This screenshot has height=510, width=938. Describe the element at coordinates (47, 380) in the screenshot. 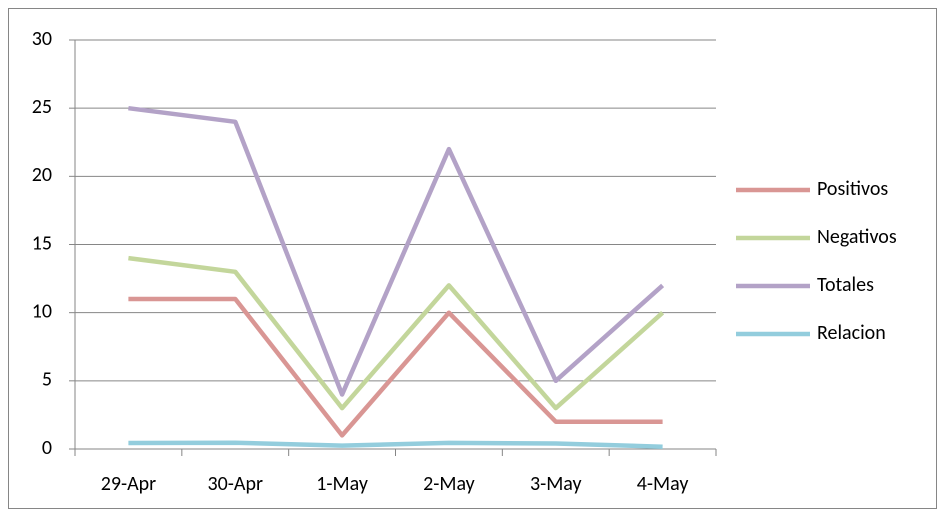

I see `y-tick-label: 5` at that location.